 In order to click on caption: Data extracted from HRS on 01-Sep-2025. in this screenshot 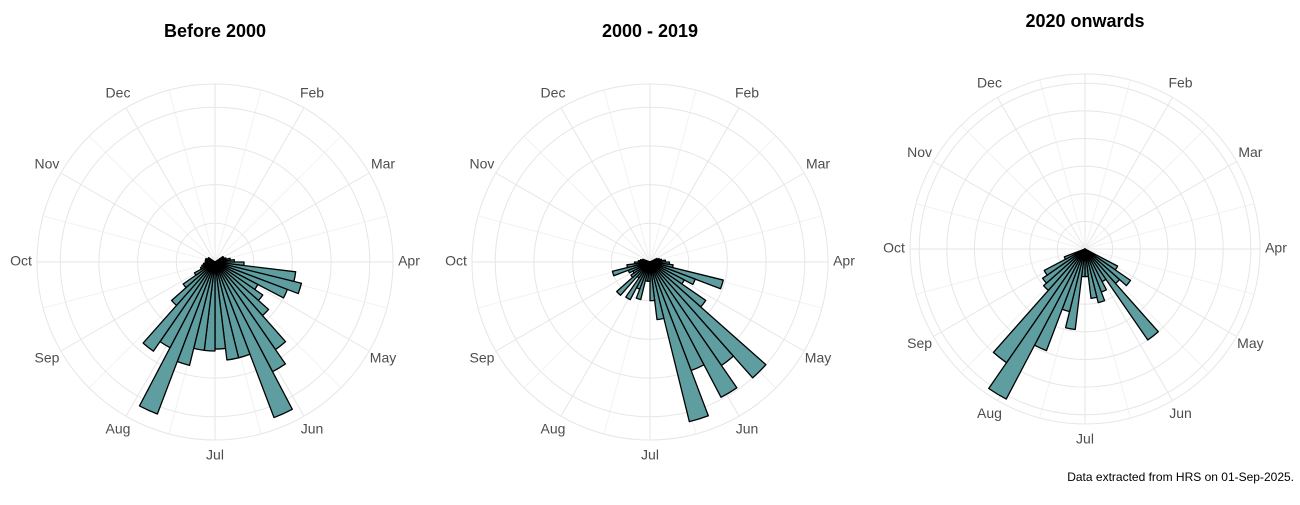, I will do `click(1180, 477)`.